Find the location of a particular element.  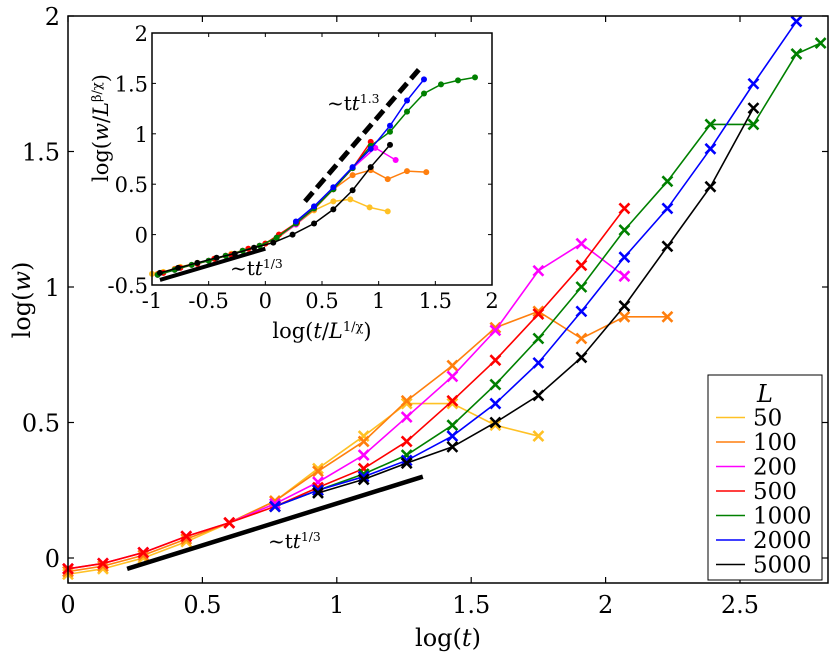

legend-label: 1000 is located at coordinates (782, 517).